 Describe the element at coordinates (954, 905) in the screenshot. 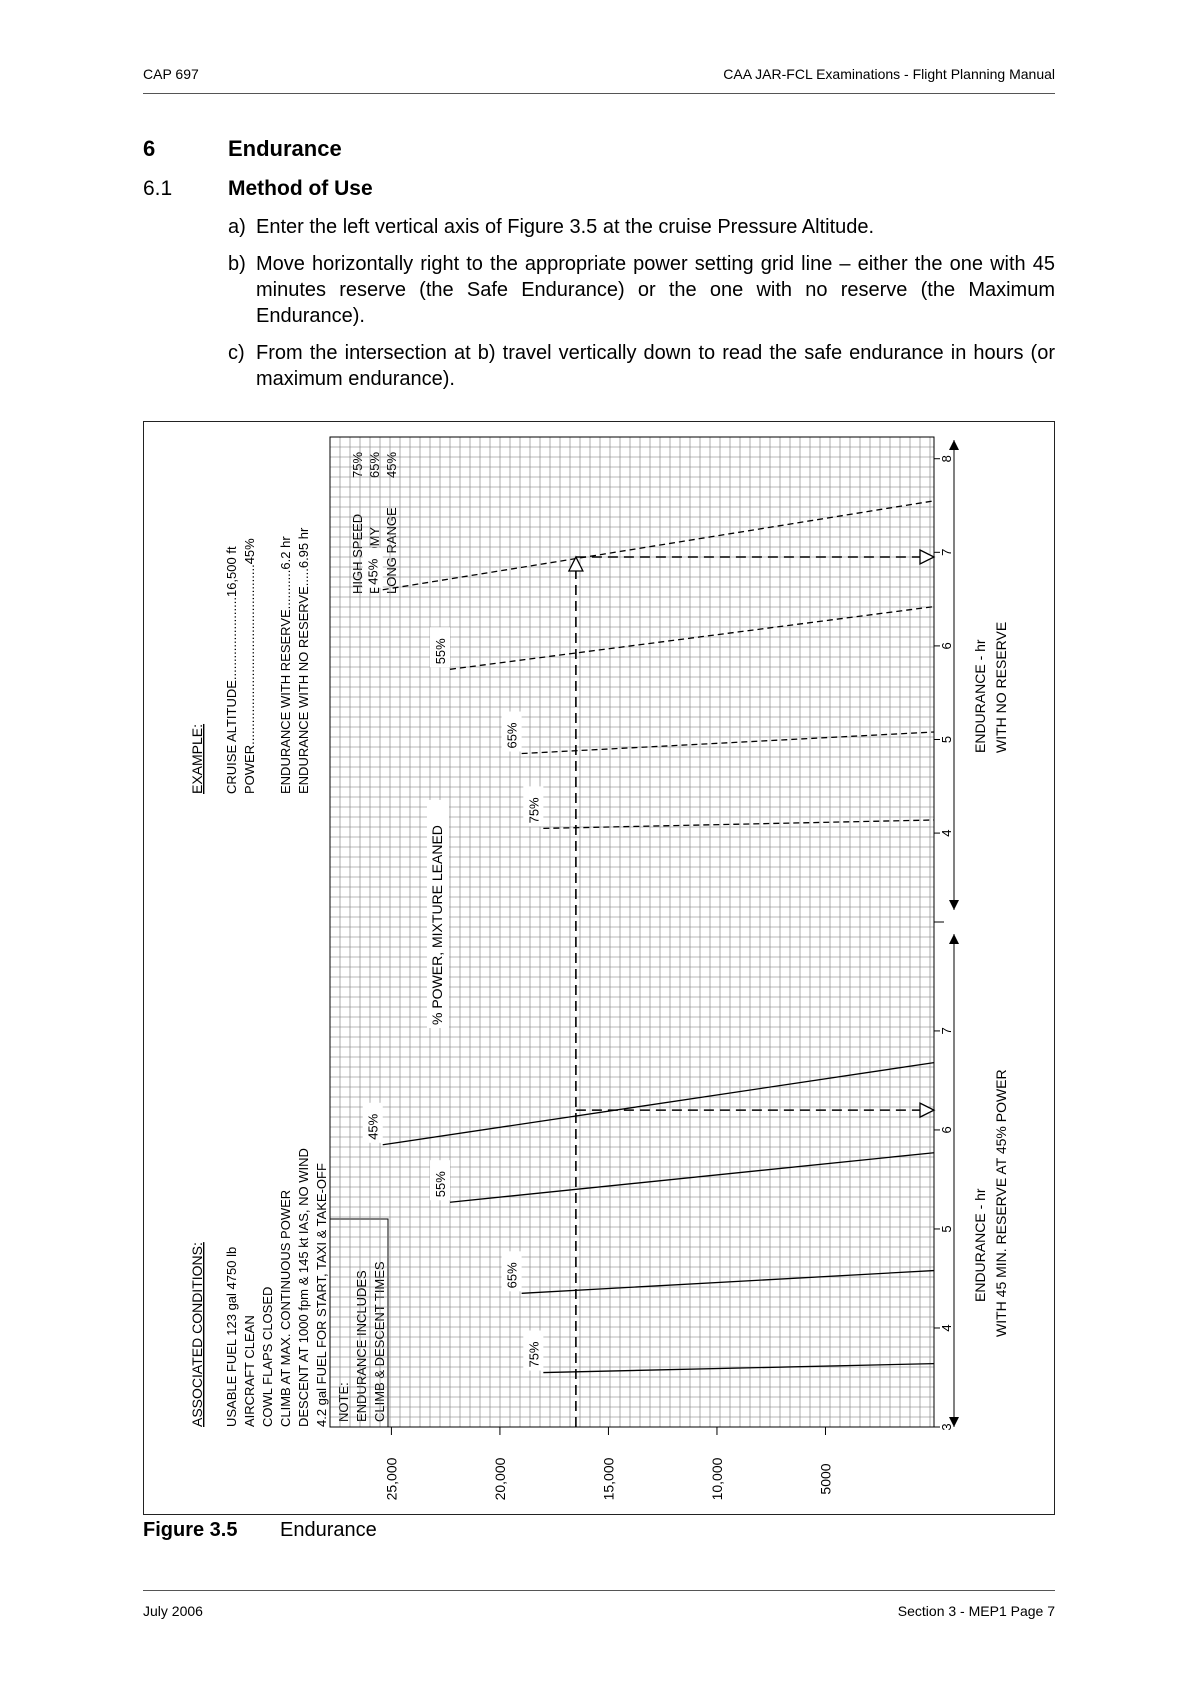

I see `noreserve-axis-arrow-down` at that location.